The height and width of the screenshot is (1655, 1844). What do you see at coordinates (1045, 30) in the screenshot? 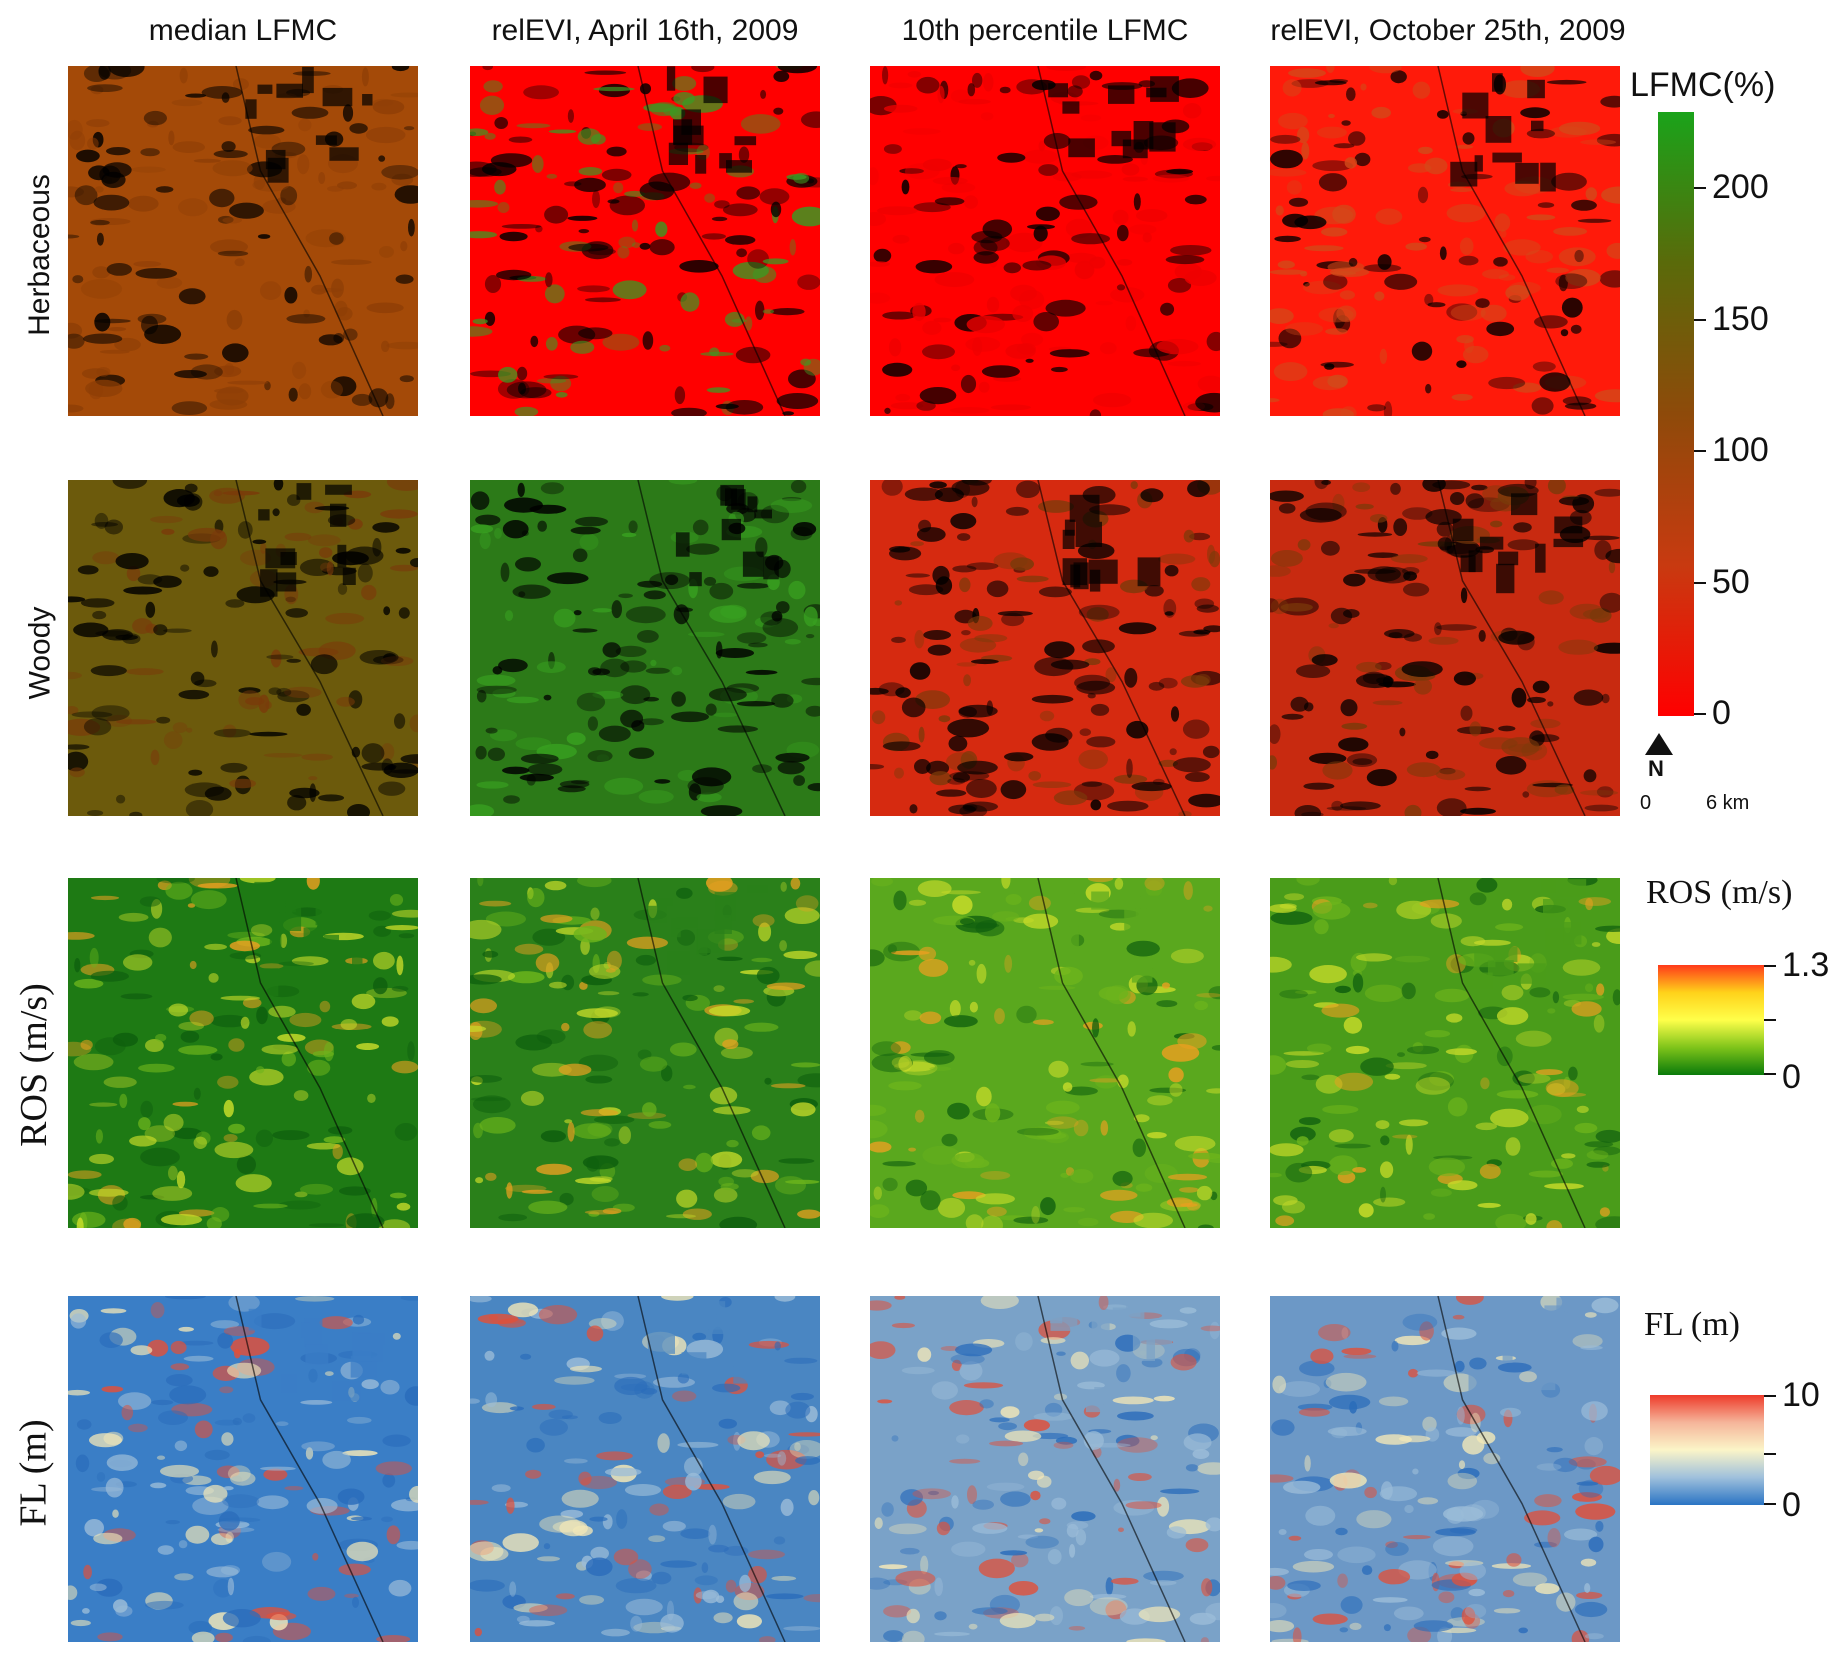
I see `column-title-10th-percentile: 10th percentile LFMC` at bounding box center [1045, 30].